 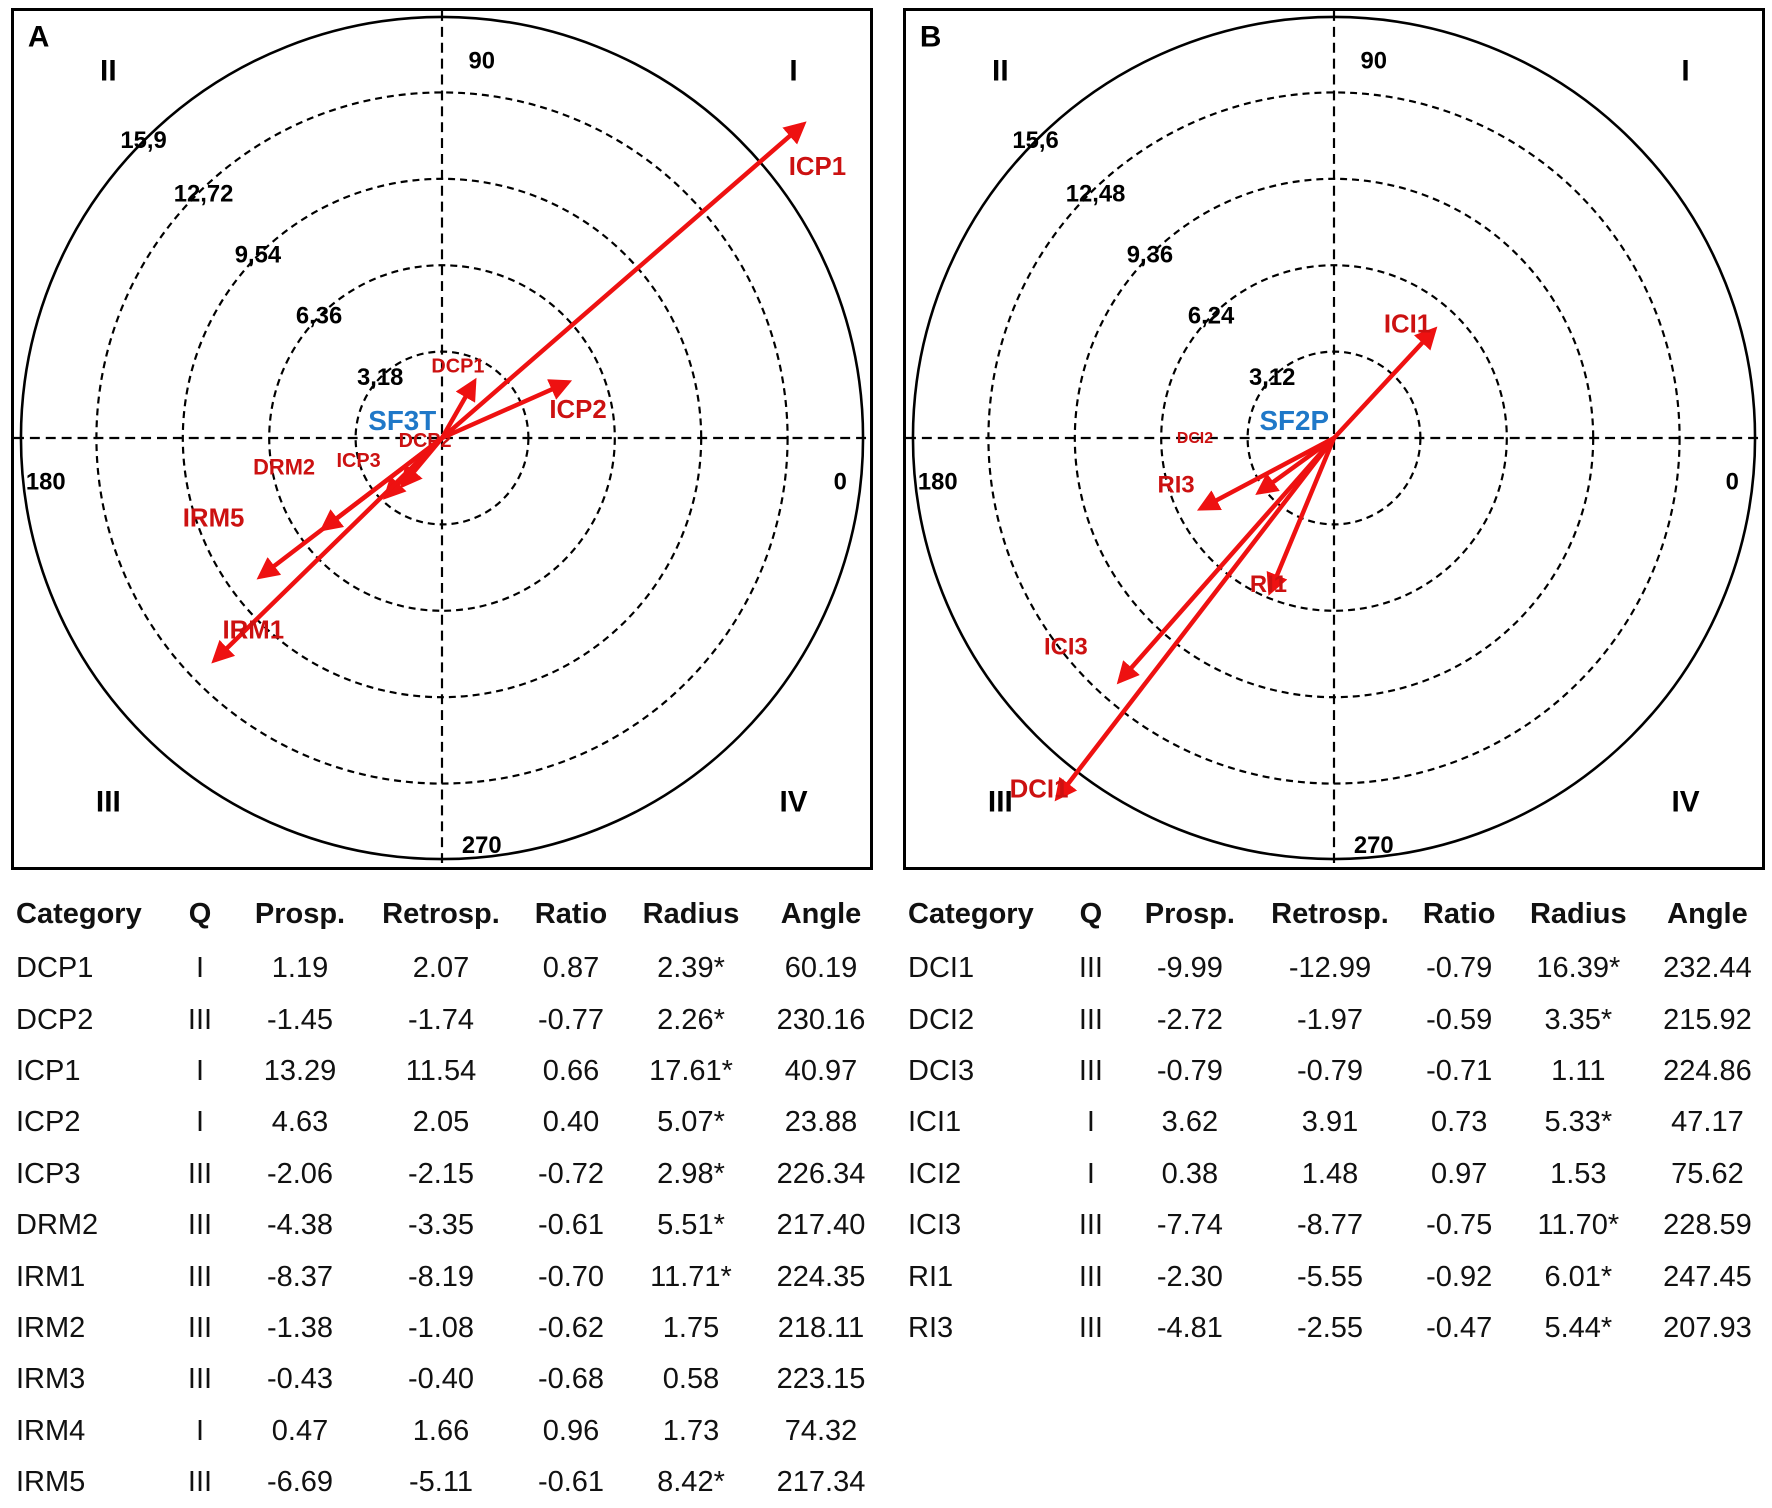 What do you see at coordinates (571, 1070) in the screenshot?
I see `table-cell: 0.66` at bounding box center [571, 1070].